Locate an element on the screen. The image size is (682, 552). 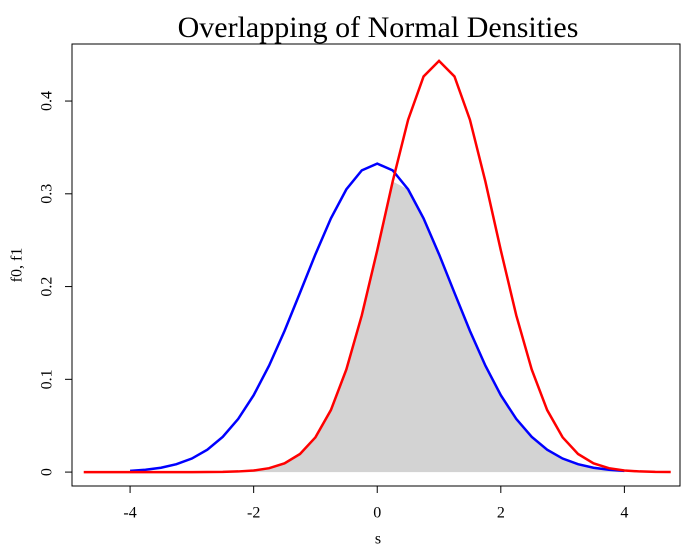
y-axis-label: f0, f1 is located at coordinates (17, 265).